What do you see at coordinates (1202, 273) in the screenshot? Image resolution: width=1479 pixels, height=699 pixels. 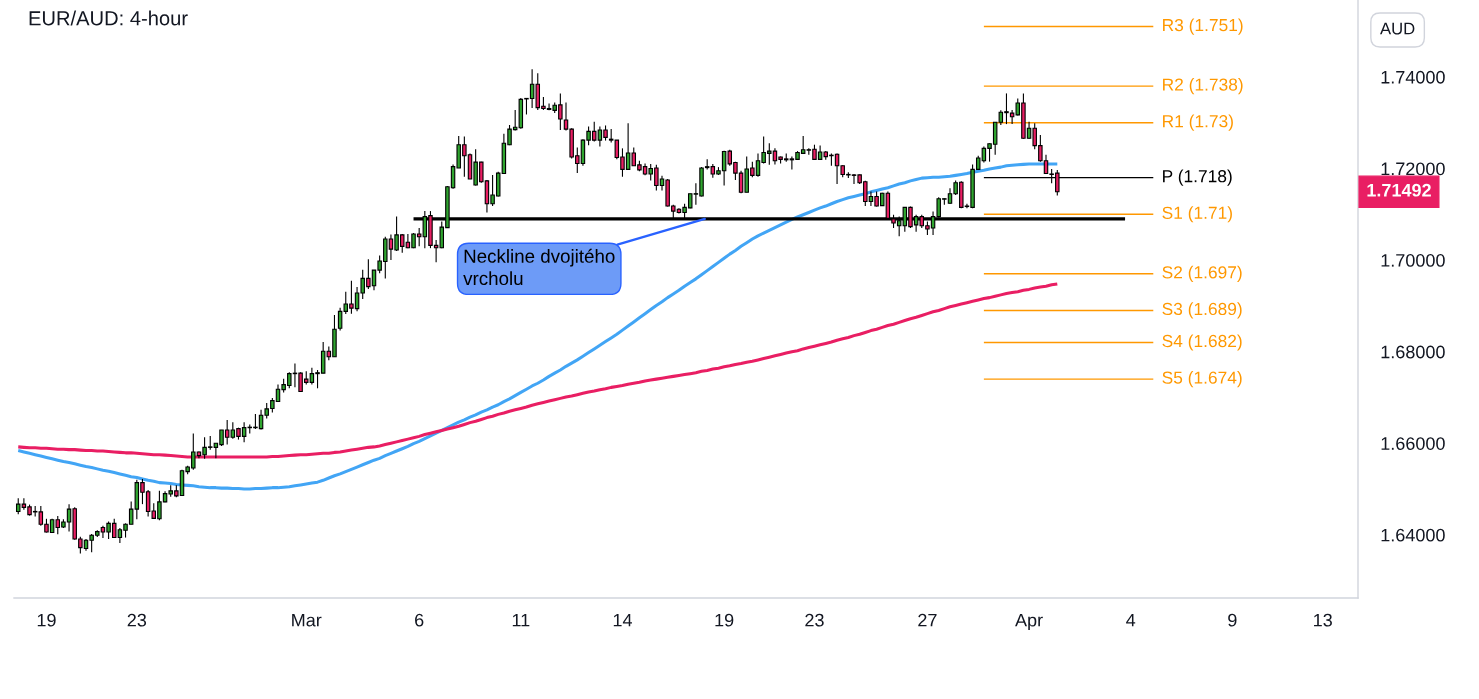 I see `series-label: S2 (1.697)` at bounding box center [1202, 273].